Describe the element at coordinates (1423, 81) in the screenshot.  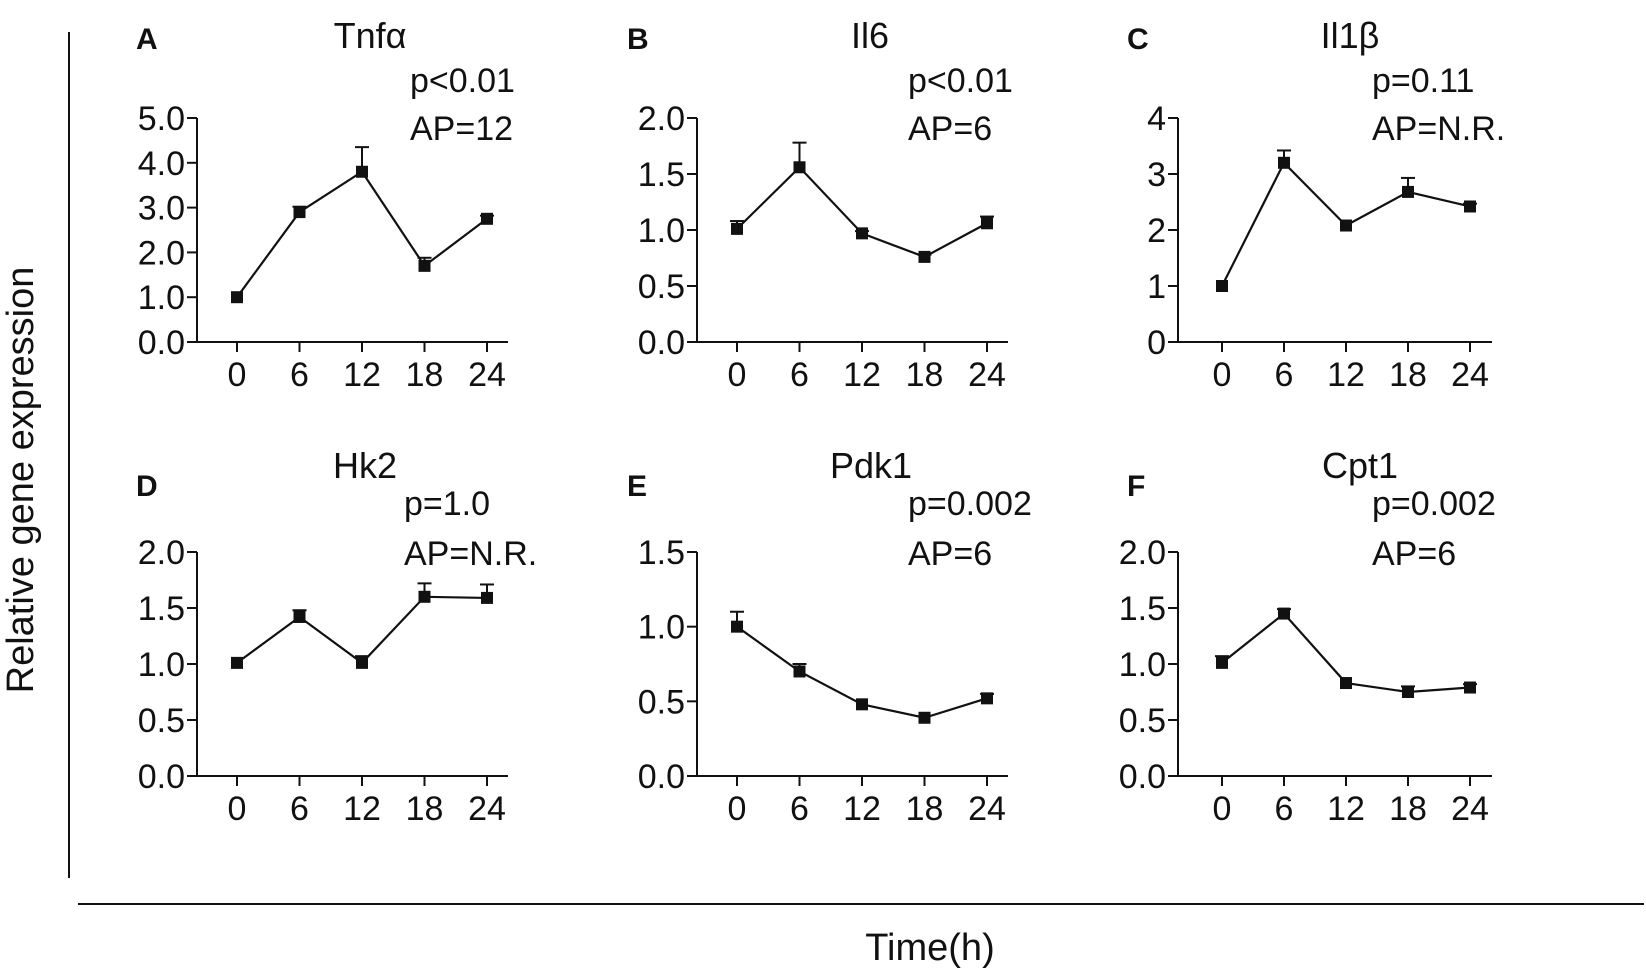
I see `p-value: p=0.11` at that location.